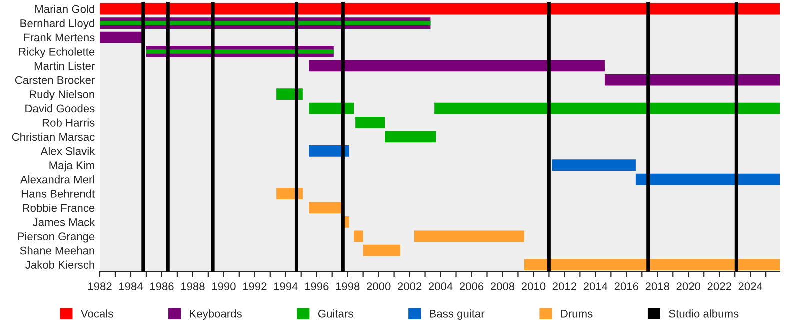 The height and width of the screenshot is (330, 800). Describe the element at coordinates (502, 286) in the screenshot. I see `x-tick-label: 2008` at that location.